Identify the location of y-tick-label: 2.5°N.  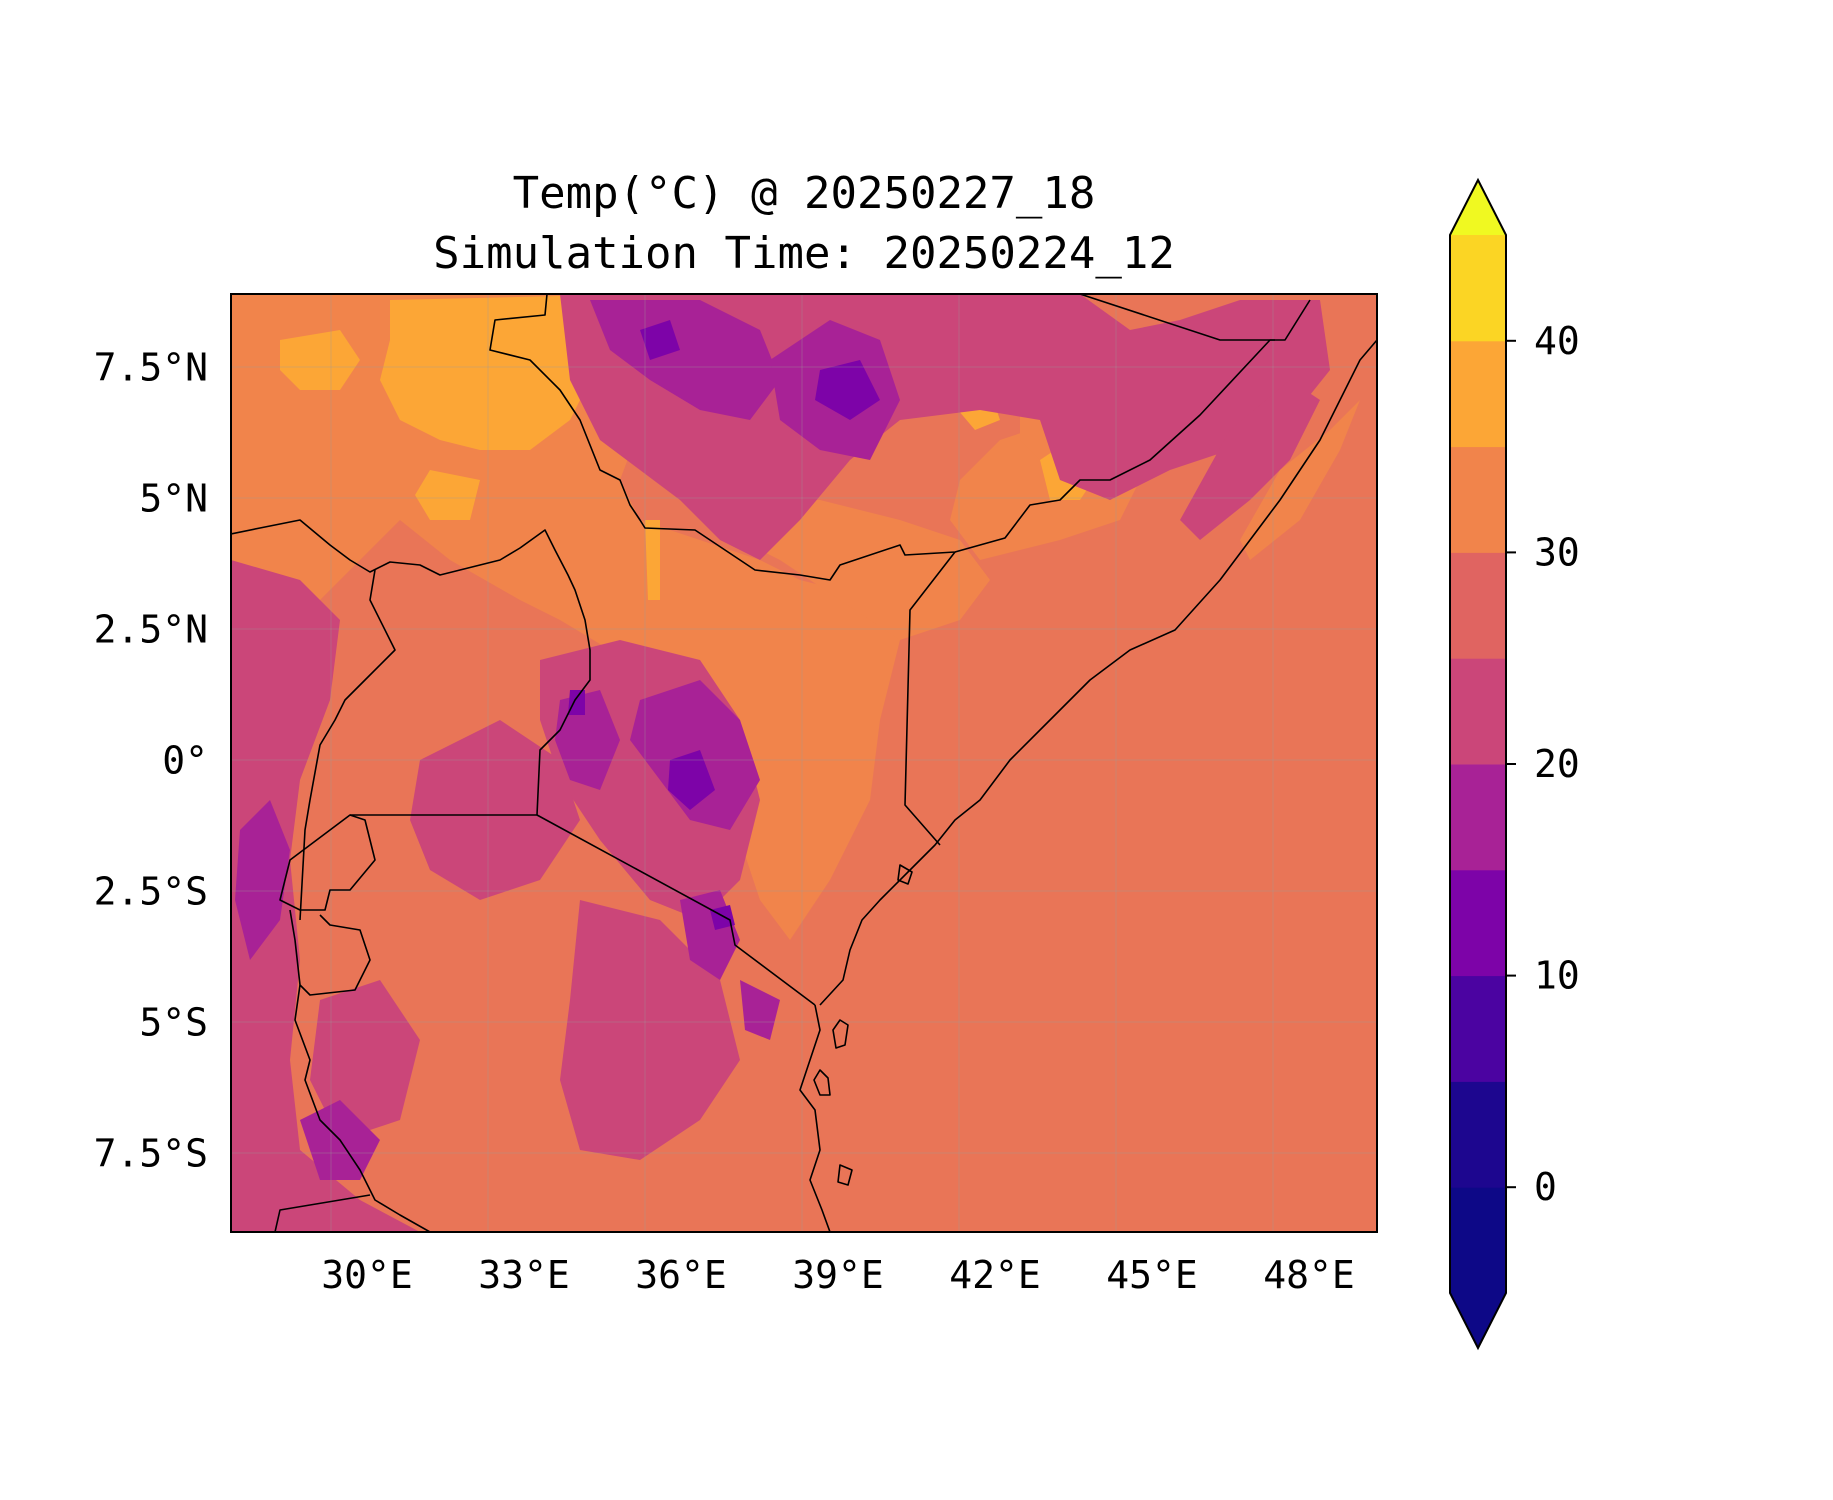
(151, 629).